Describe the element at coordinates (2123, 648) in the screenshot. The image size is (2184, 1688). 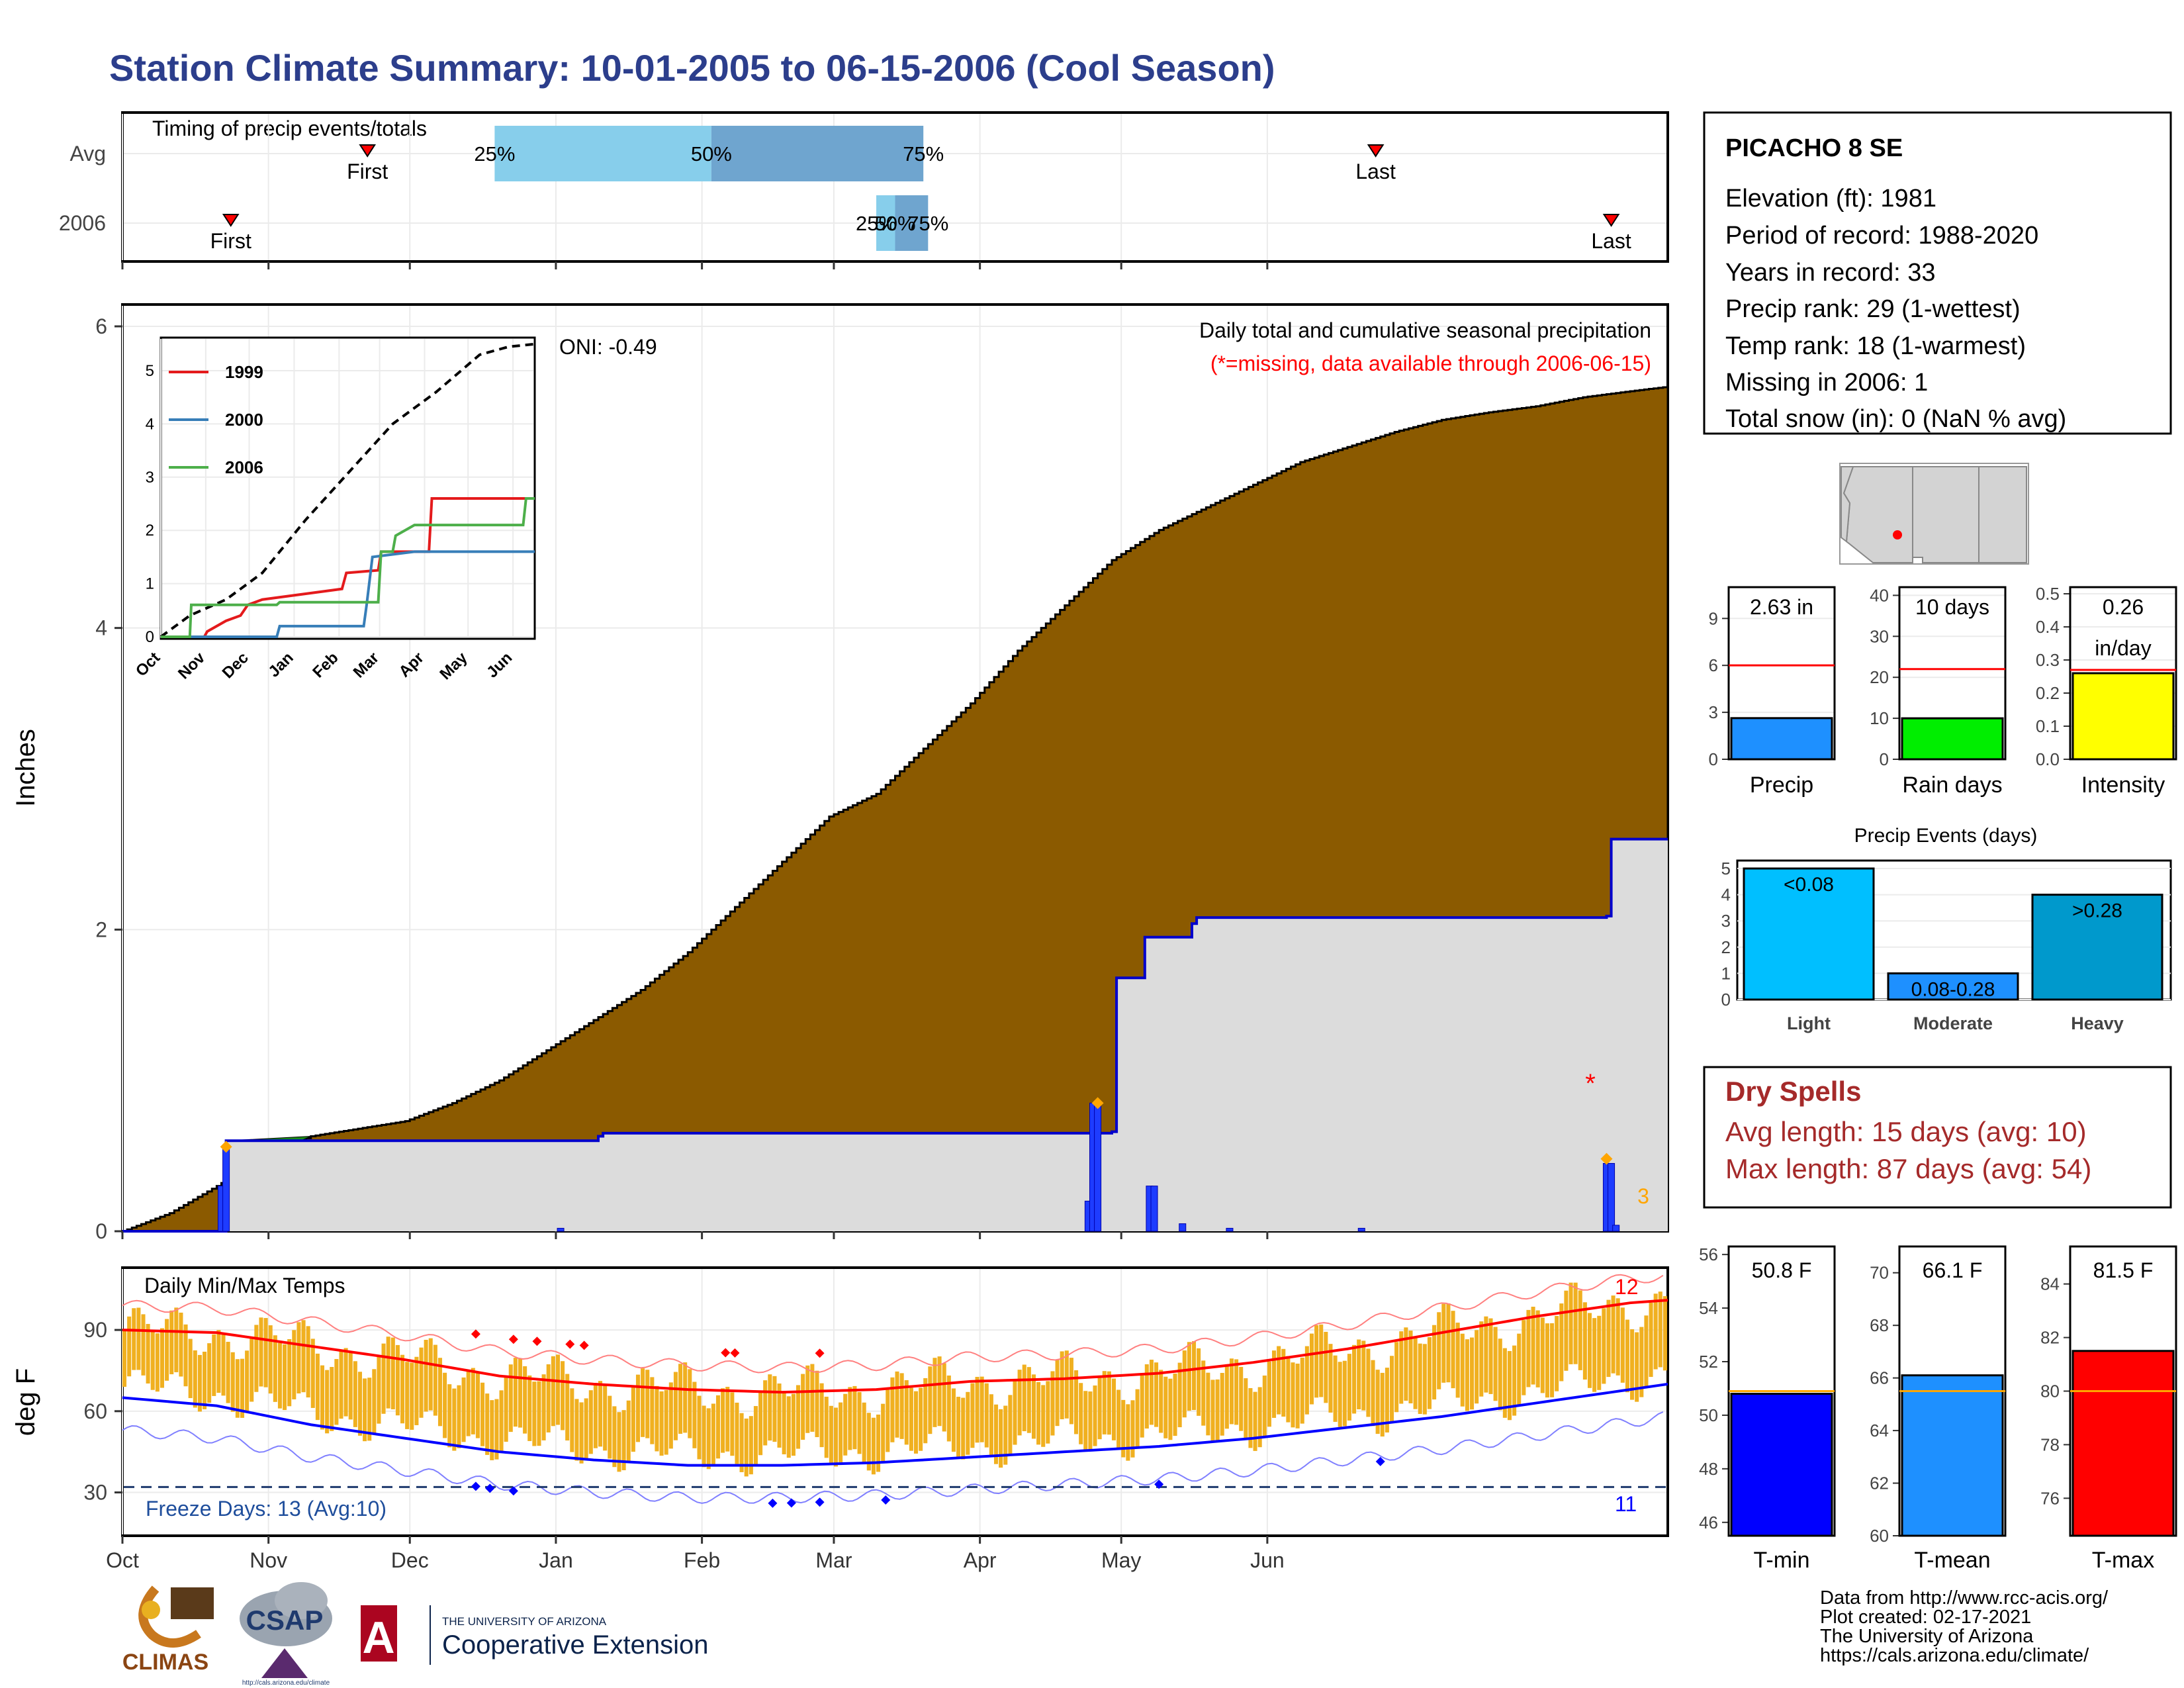
I see `mini-value-unit: in/day` at that location.